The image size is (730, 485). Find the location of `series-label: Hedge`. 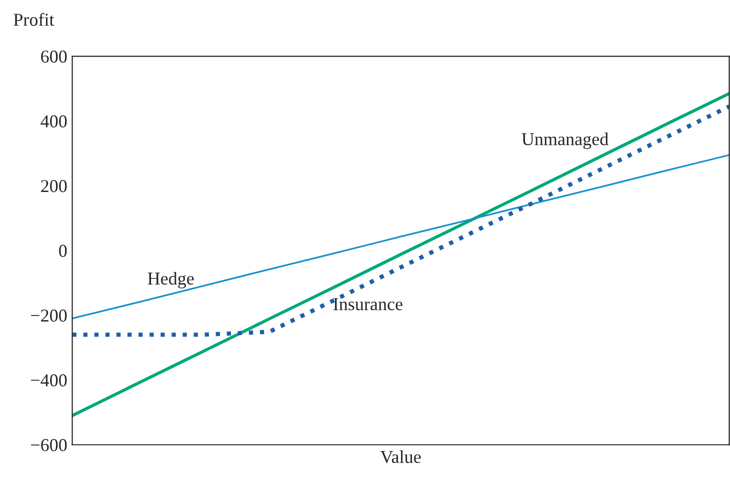

series-label: Hedge is located at coordinates (171, 280).